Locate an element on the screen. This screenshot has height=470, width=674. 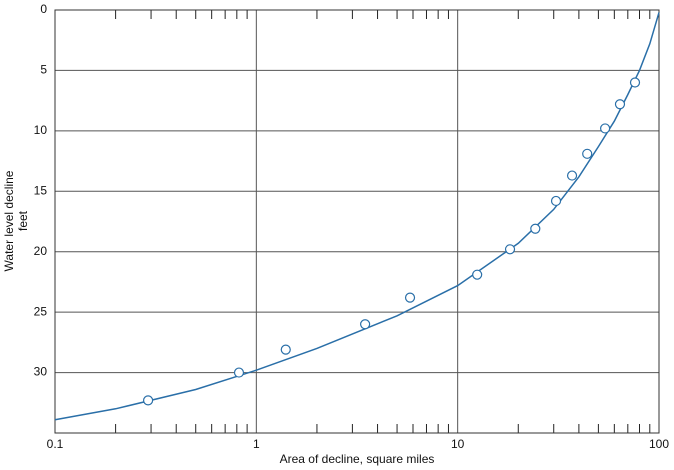
x-tick-label: 10 is located at coordinates (458, 444).